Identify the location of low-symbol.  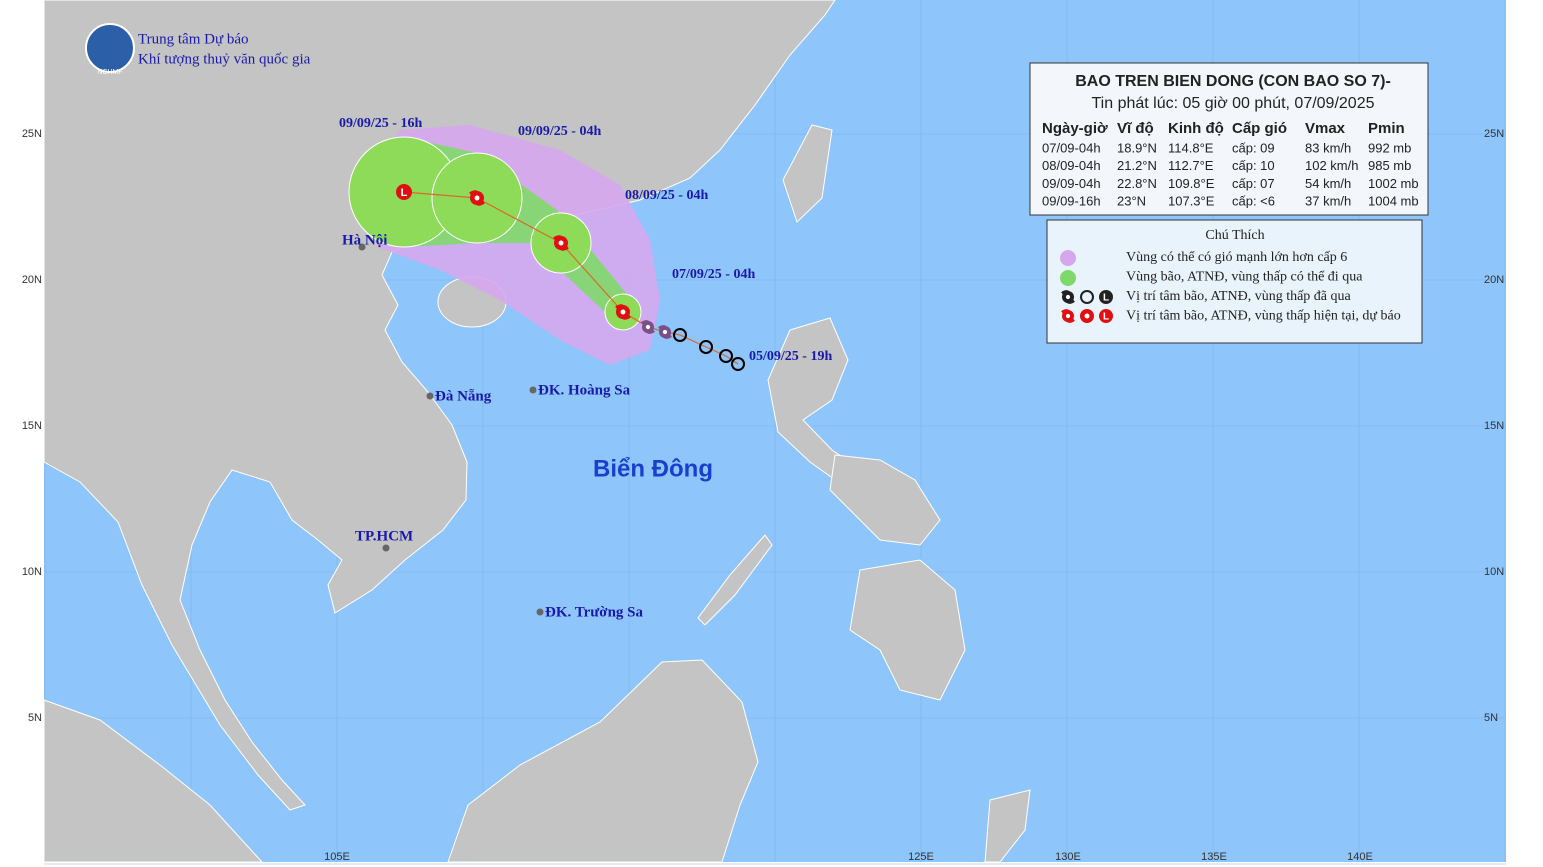
(404, 192).